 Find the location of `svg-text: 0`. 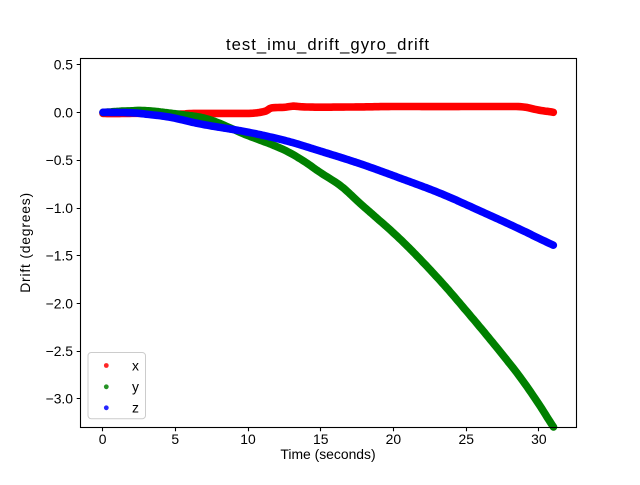

svg-text: 0 is located at coordinates (103, 439).